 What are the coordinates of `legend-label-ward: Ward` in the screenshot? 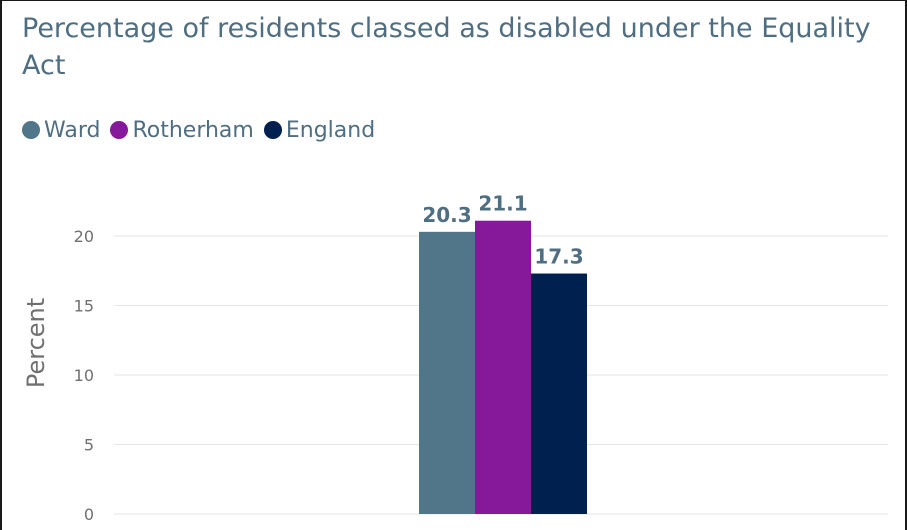 It's located at (72, 130).